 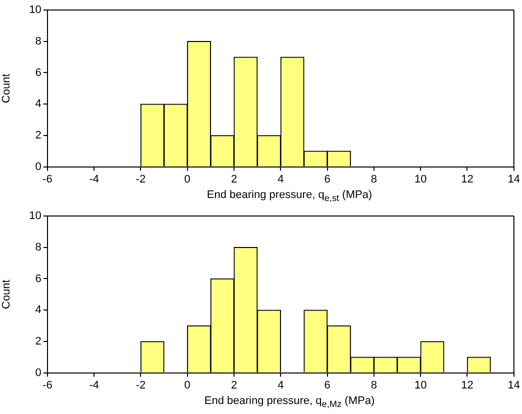 What do you see at coordinates (289, 403) in the screenshot?
I see `x-axis-title: End bearing pressure, q$_{e,Mz}$ (MPa)` at bounding box center [289, 403].